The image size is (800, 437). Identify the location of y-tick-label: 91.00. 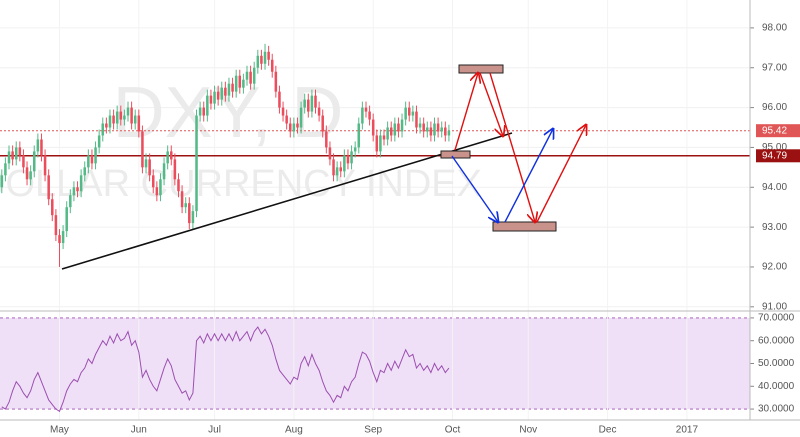
(774, 306).